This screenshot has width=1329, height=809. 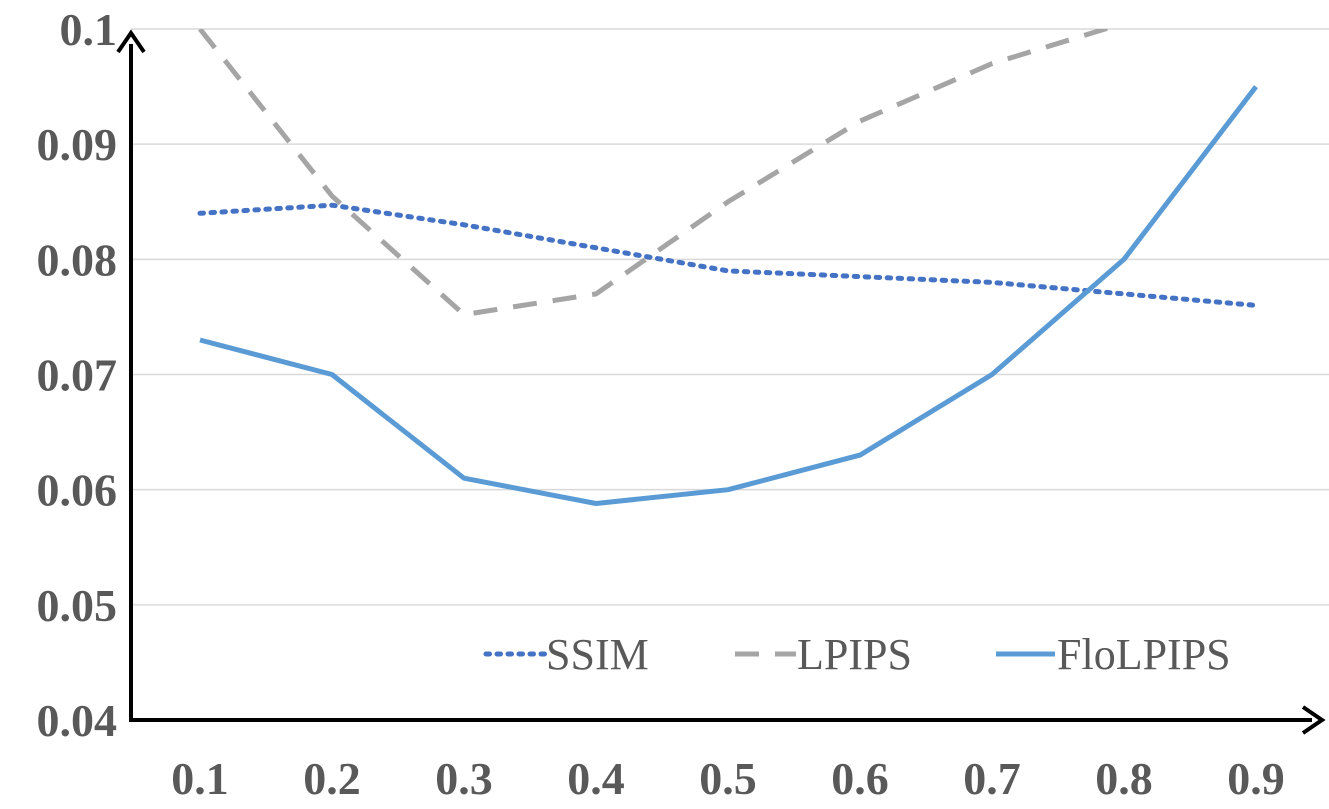 What do you see at coordinates (1313, 720) in the screenshot?
I see `x-axis-arrowhead` at bounding box center [1313, 720].